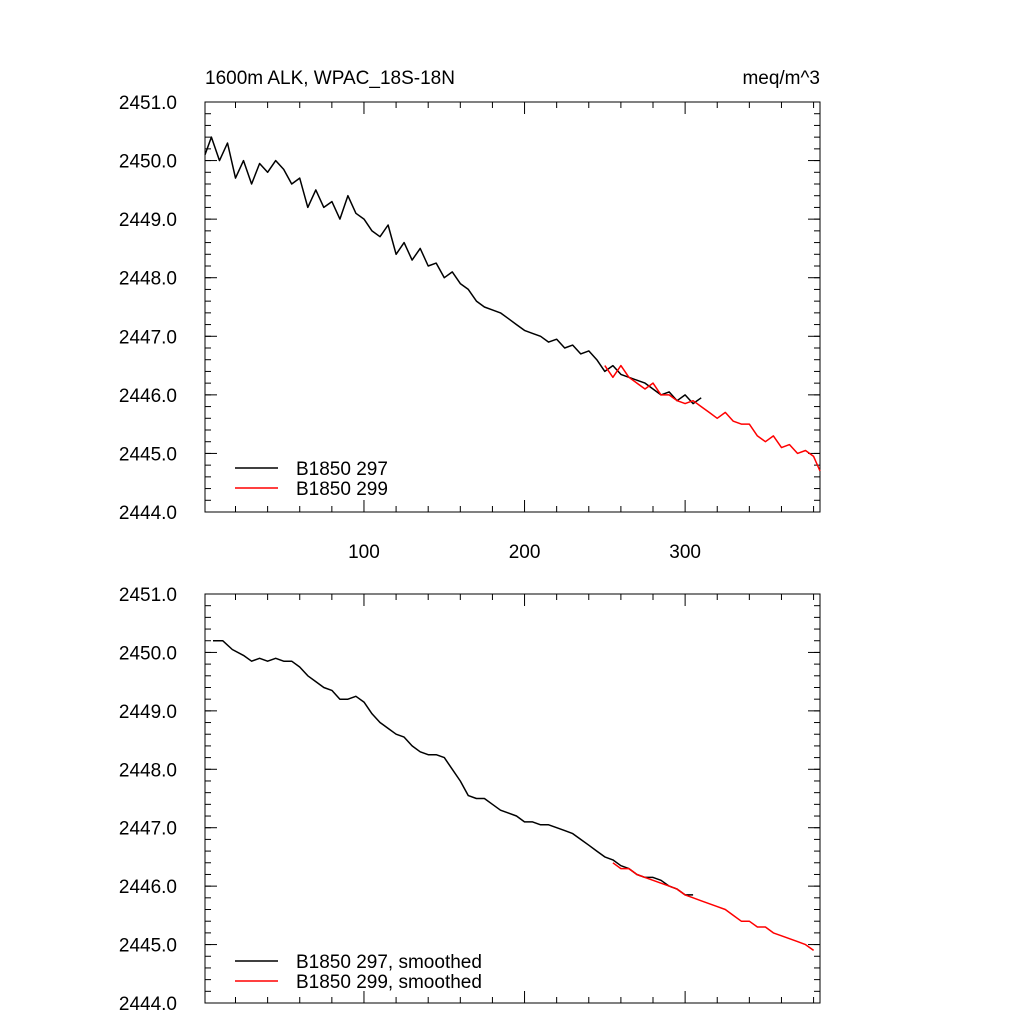 The height and width of the screenshot is (1024, 1024). What do you see at coordinates (342, 469) in the screenshot?
I see `legend-label: B1850 297` at bounding box center [342, 469].